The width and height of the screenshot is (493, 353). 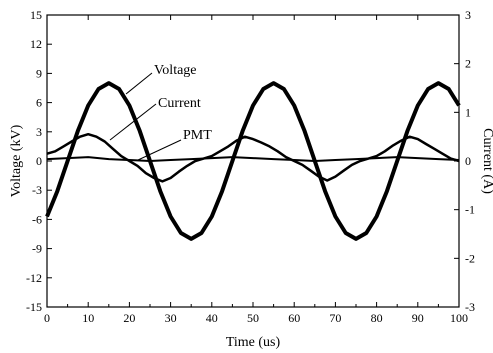 I want to click on y-tick-label: -3, so click(x=37, y=190).